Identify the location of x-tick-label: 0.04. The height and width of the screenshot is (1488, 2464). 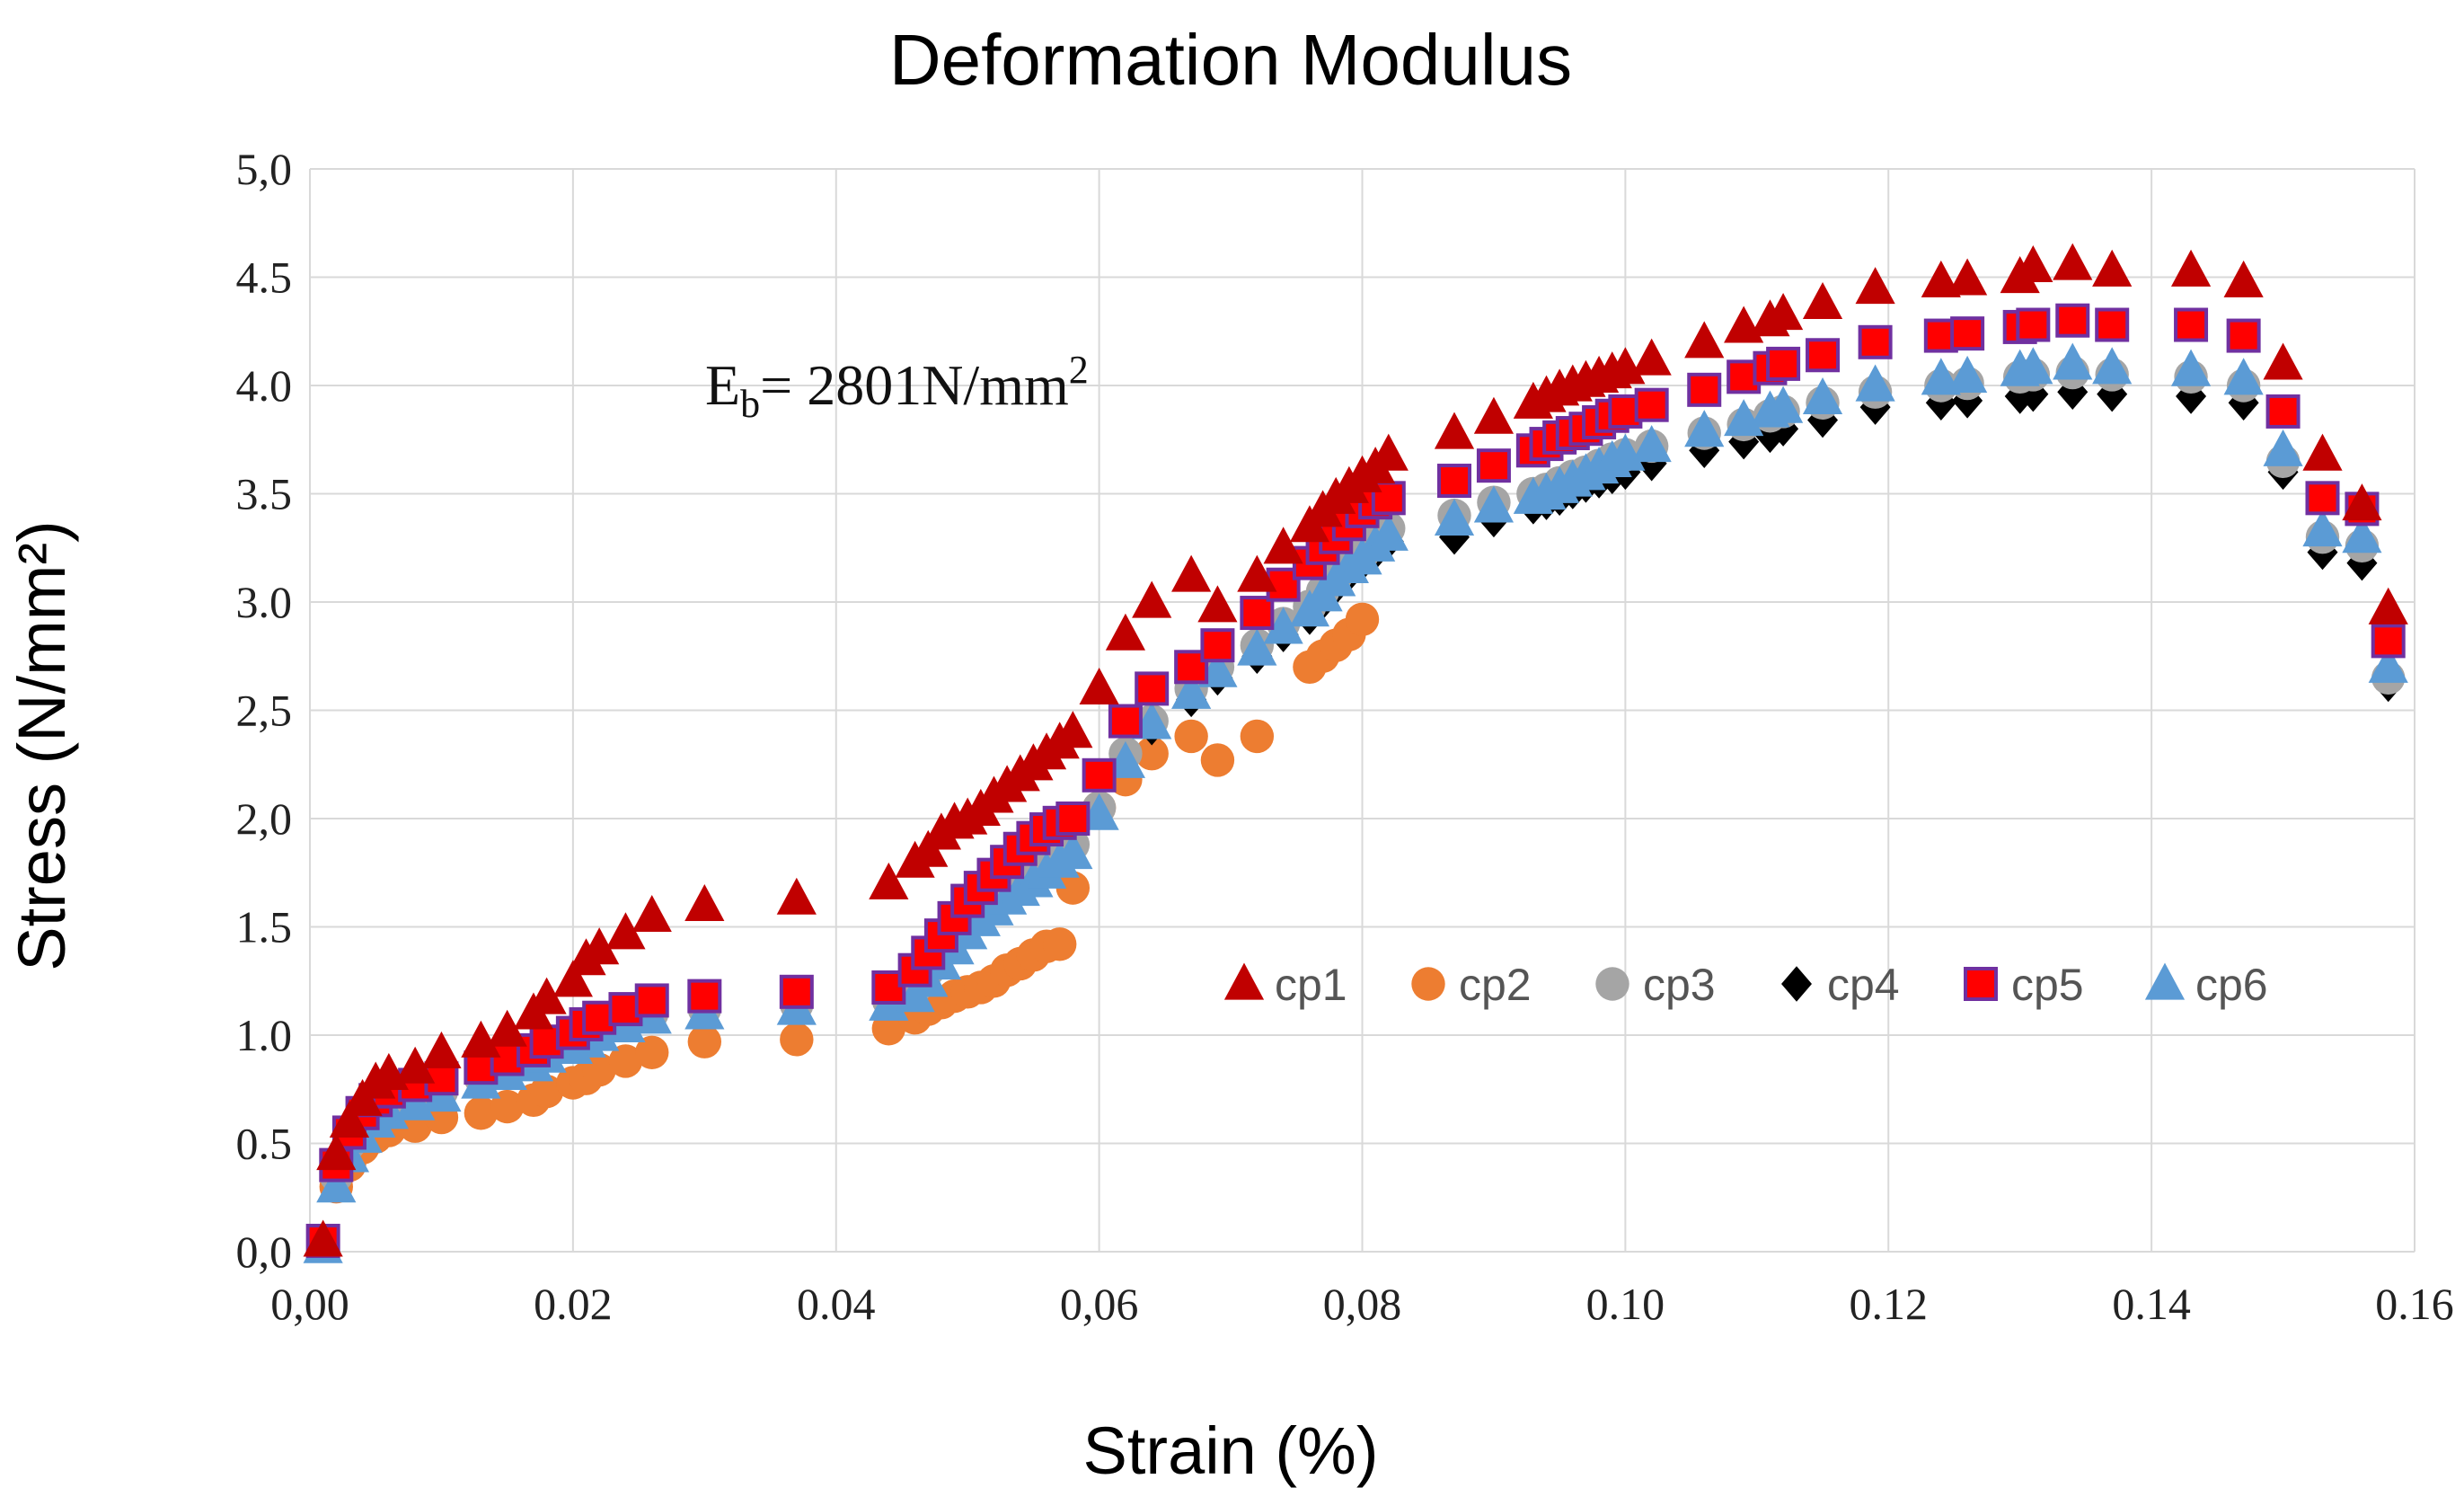
(836, 1304).